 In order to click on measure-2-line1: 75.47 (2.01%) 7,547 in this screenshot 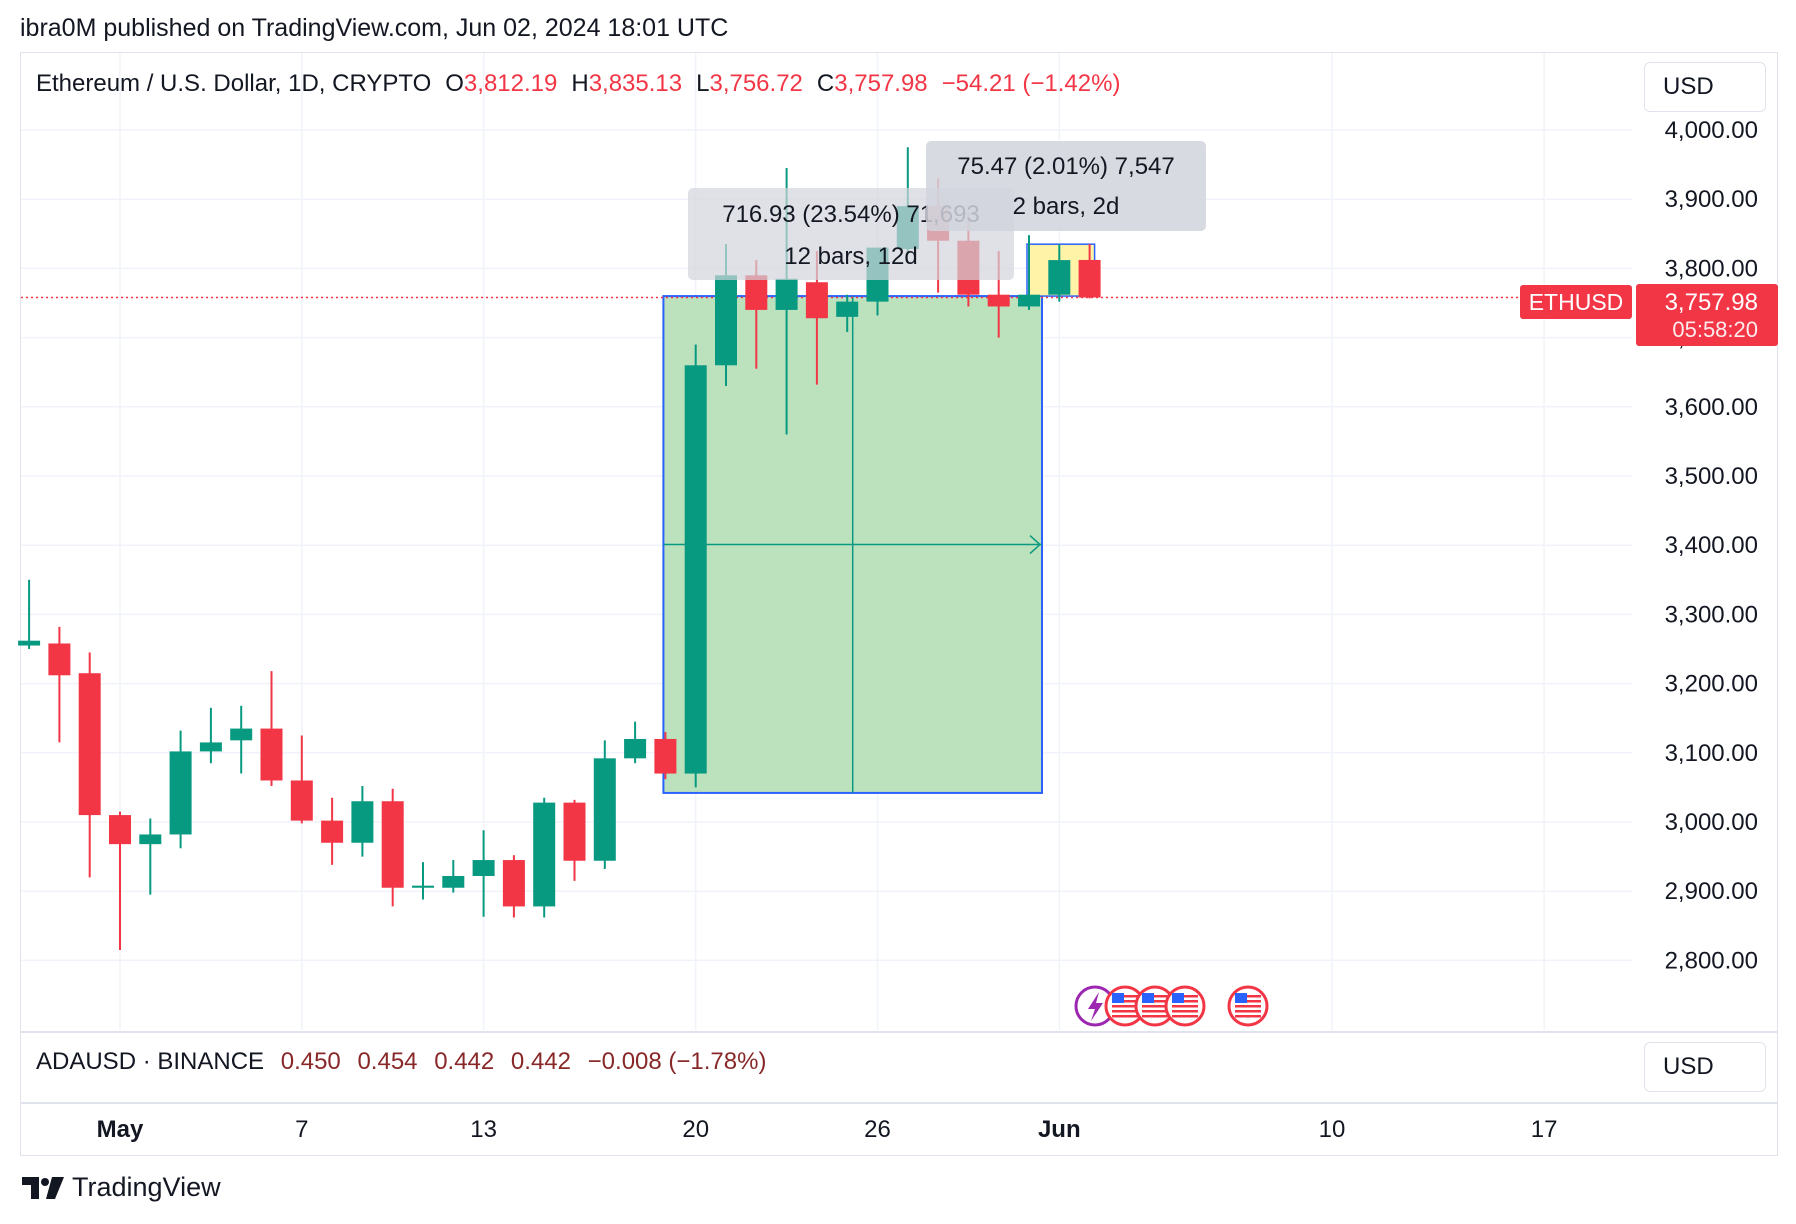, I will do `click(1066, 166)`.